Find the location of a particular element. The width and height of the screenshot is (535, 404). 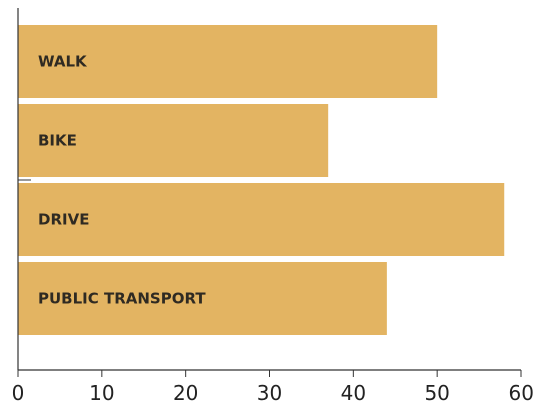

bar-public-transport is located at coordinates (202, 298).